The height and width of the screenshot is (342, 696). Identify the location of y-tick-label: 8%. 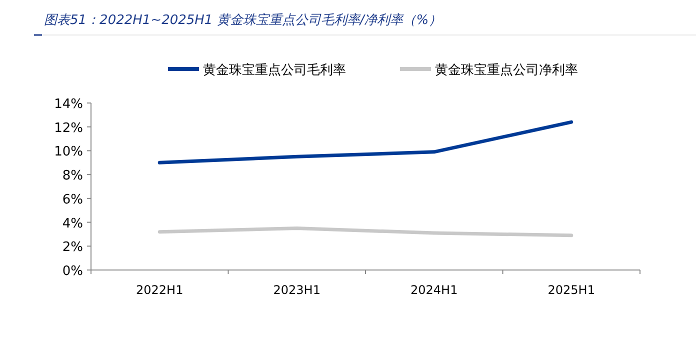
(72, 176).